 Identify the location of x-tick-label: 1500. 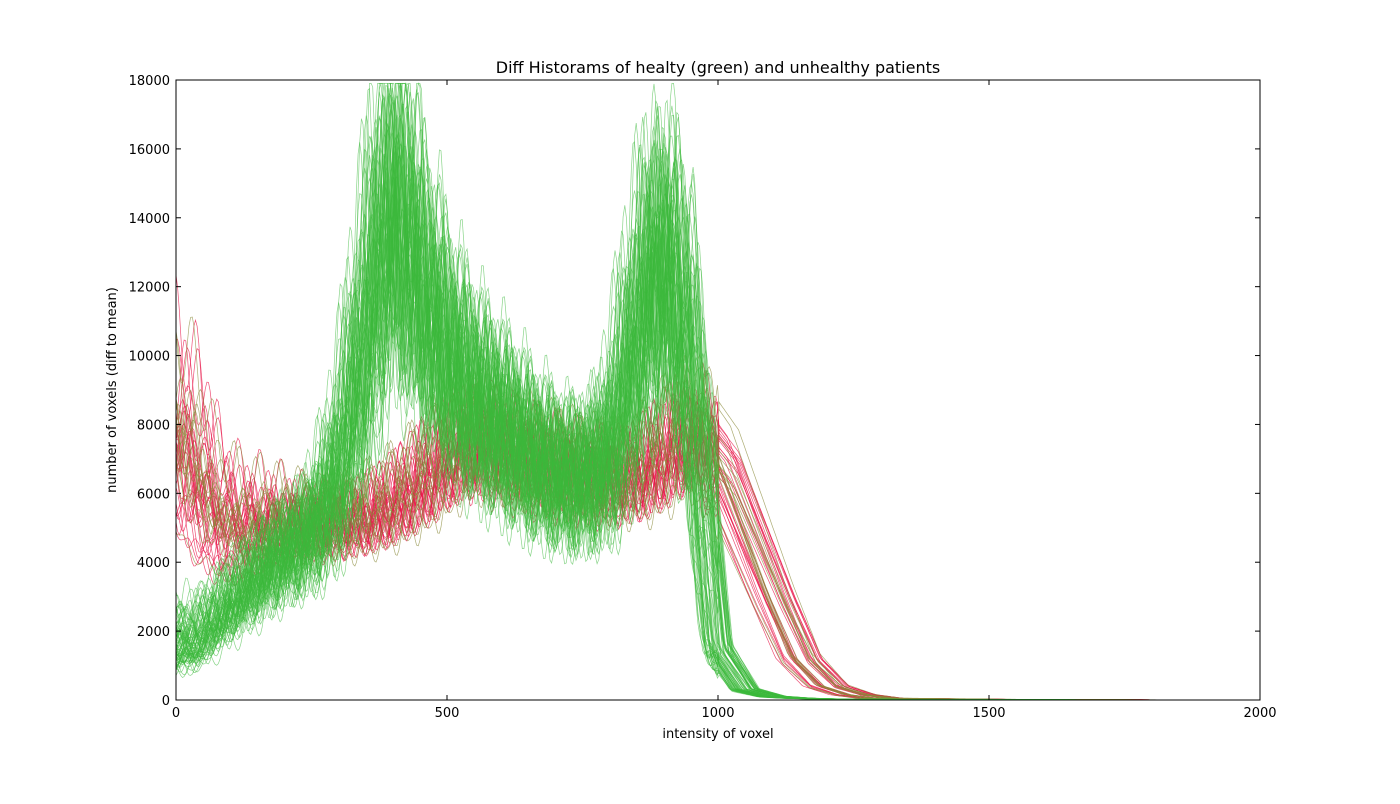
(988, 713).